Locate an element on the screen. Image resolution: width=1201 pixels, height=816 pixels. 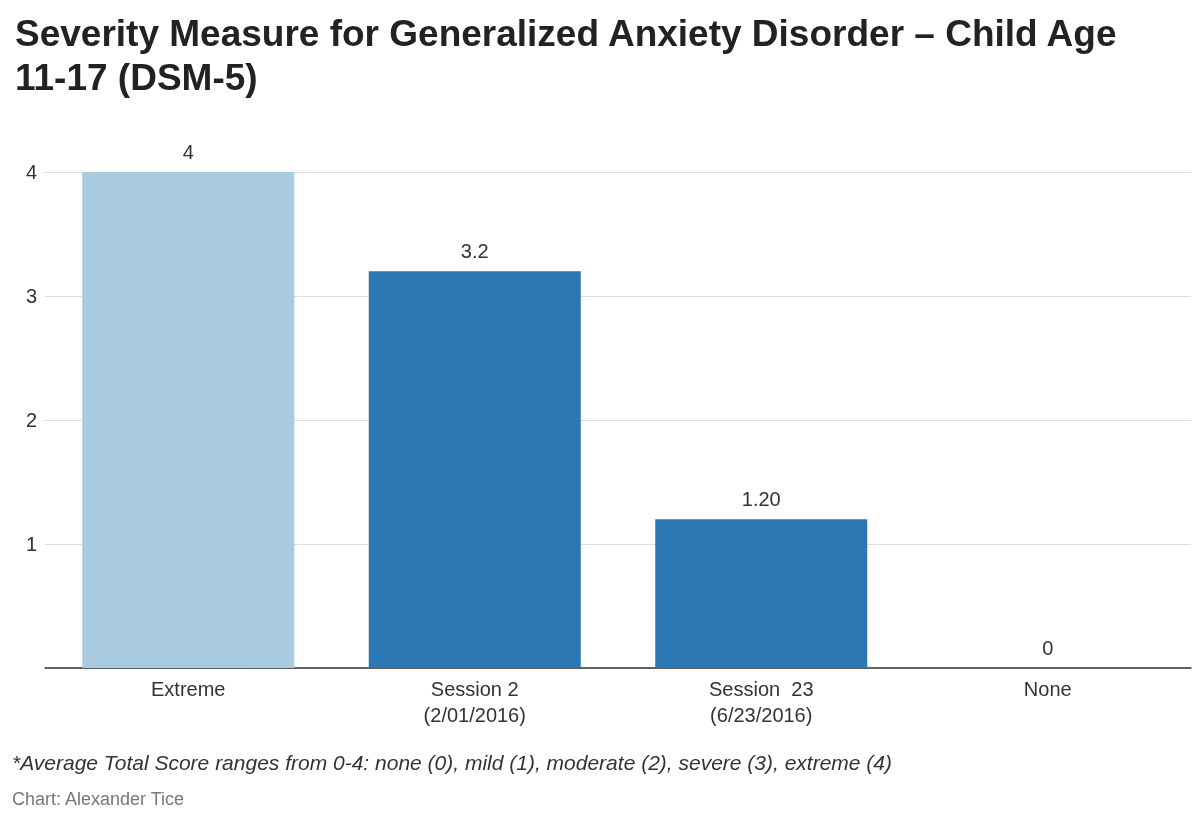
y-tick-label: 1 is located at coordinates (31, 544).